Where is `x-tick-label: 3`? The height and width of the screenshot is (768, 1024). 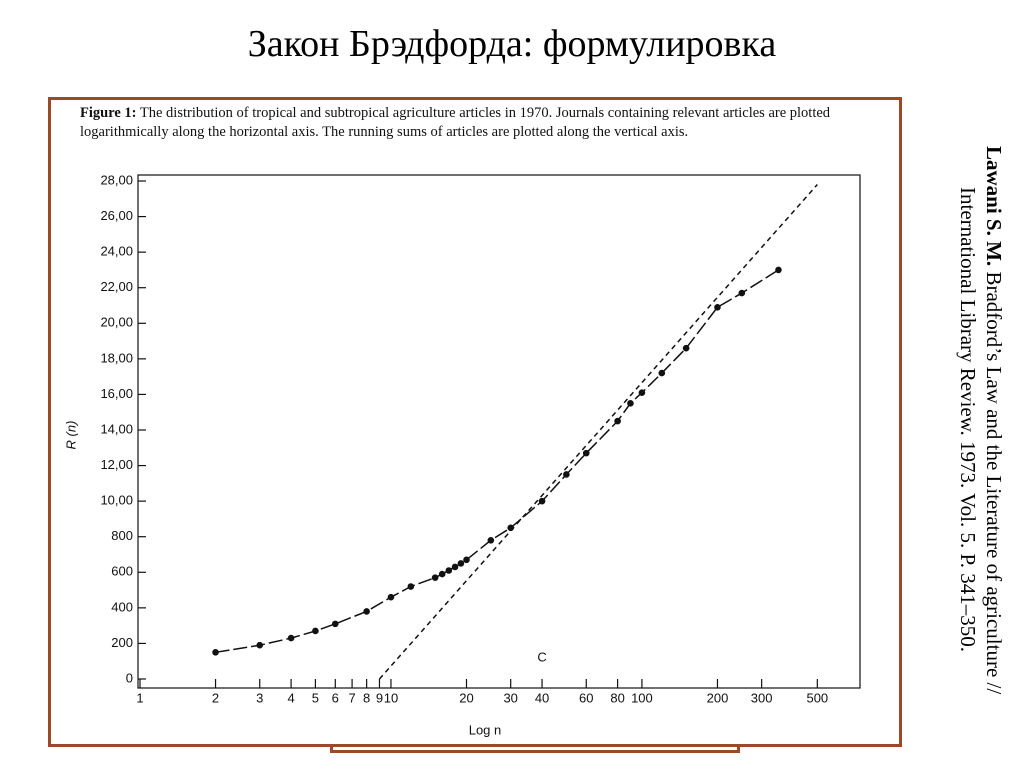
x-tick-label: 3 is located at coordinates (259, 697).